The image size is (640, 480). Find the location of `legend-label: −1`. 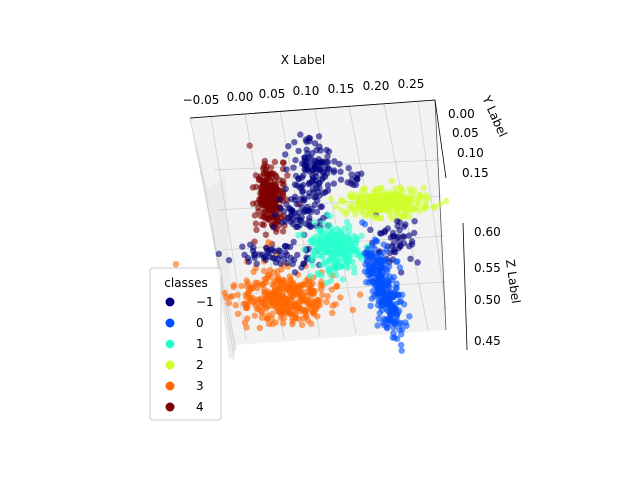

legend-label: −1 is located at coordinates (205, 302).